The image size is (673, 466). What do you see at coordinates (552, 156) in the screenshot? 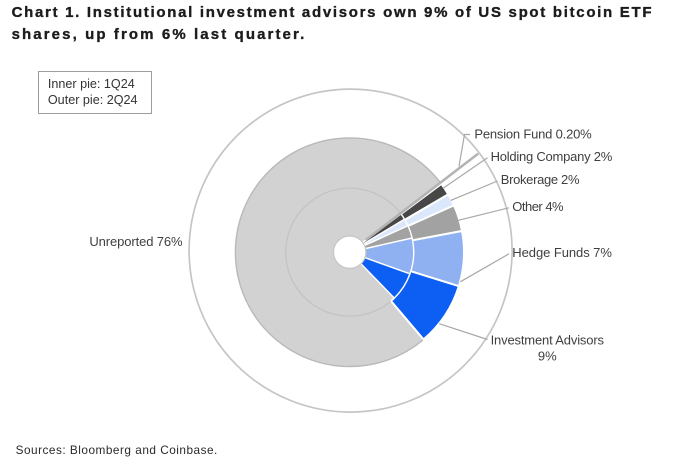
I see `svg-text: Holding Company 2%` at bounding box center [552, 156].